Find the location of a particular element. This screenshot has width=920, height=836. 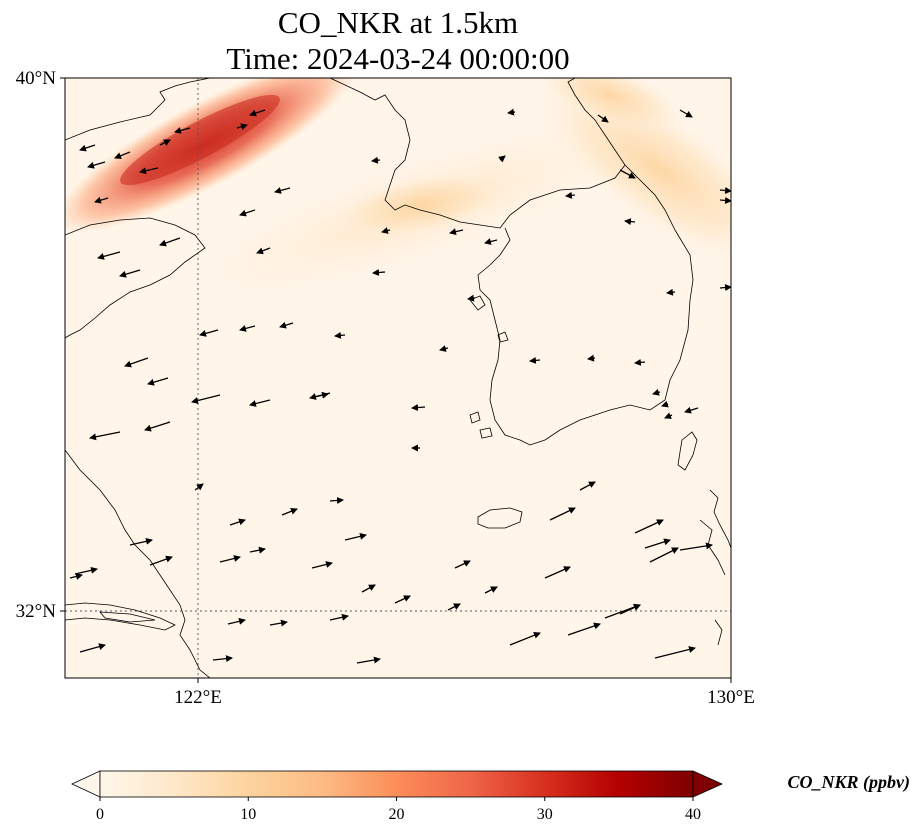

colorbar-tick-label: 30 is located at coordinates (545, 814).